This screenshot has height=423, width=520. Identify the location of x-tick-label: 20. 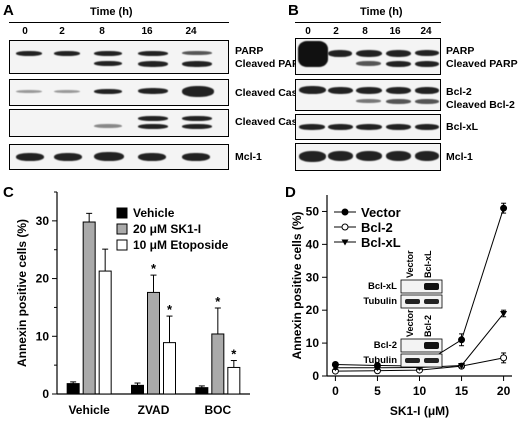
(504, 391).